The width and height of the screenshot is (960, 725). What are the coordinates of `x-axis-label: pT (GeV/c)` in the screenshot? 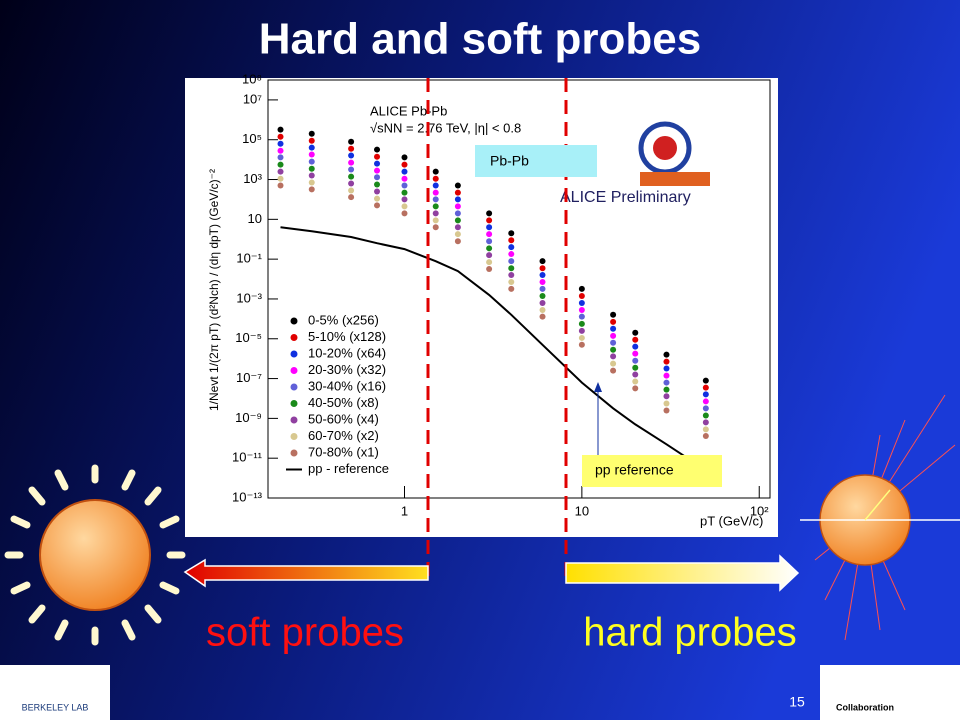 It's located at (731, 520).